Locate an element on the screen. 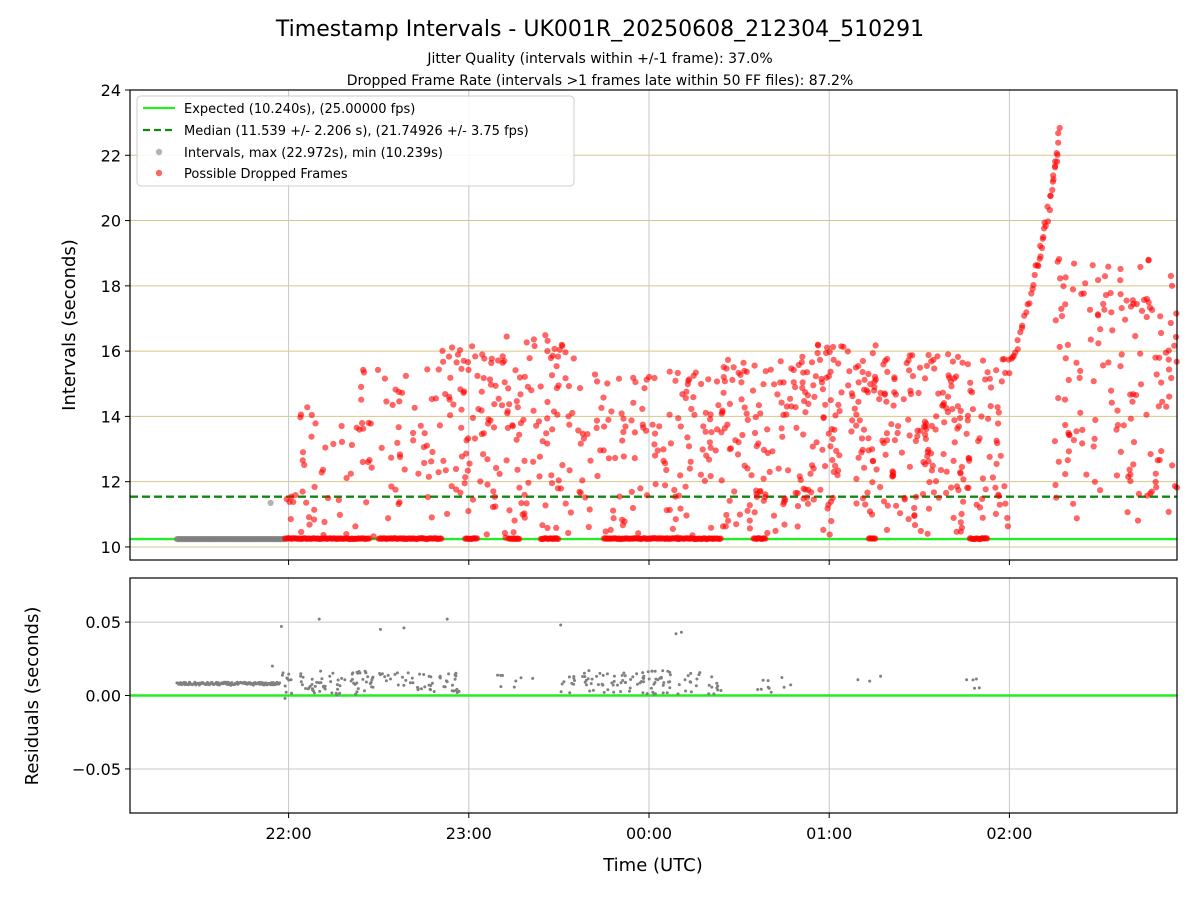 The height and width of the screenshot is (900, 1200). legend-box is located at coordinates (355, 141).